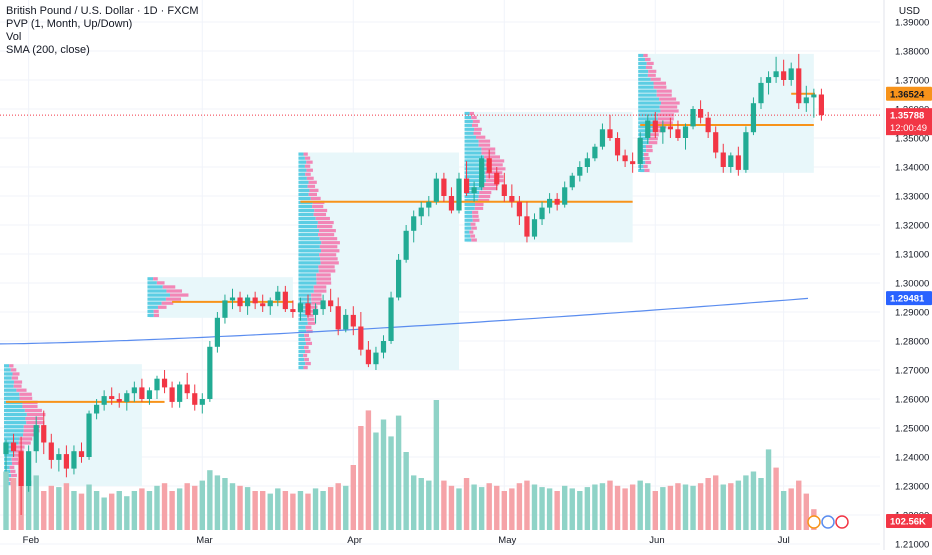 This screenshot has height=555, width=932. Describe the element at coordinates (909, 11) in the screenshot. I see `currency-label: USD` at that location.